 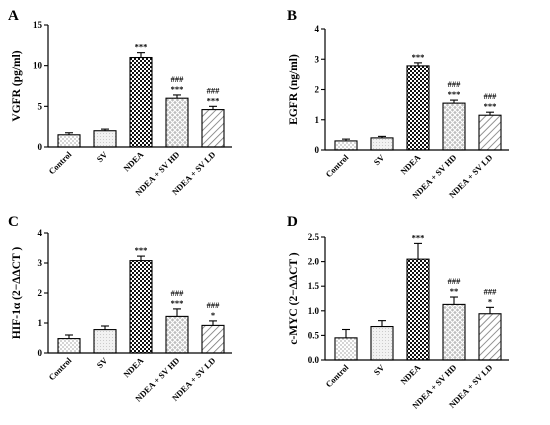 I want to click on y-tick-label: 1.0, so click(x=314, y=311).